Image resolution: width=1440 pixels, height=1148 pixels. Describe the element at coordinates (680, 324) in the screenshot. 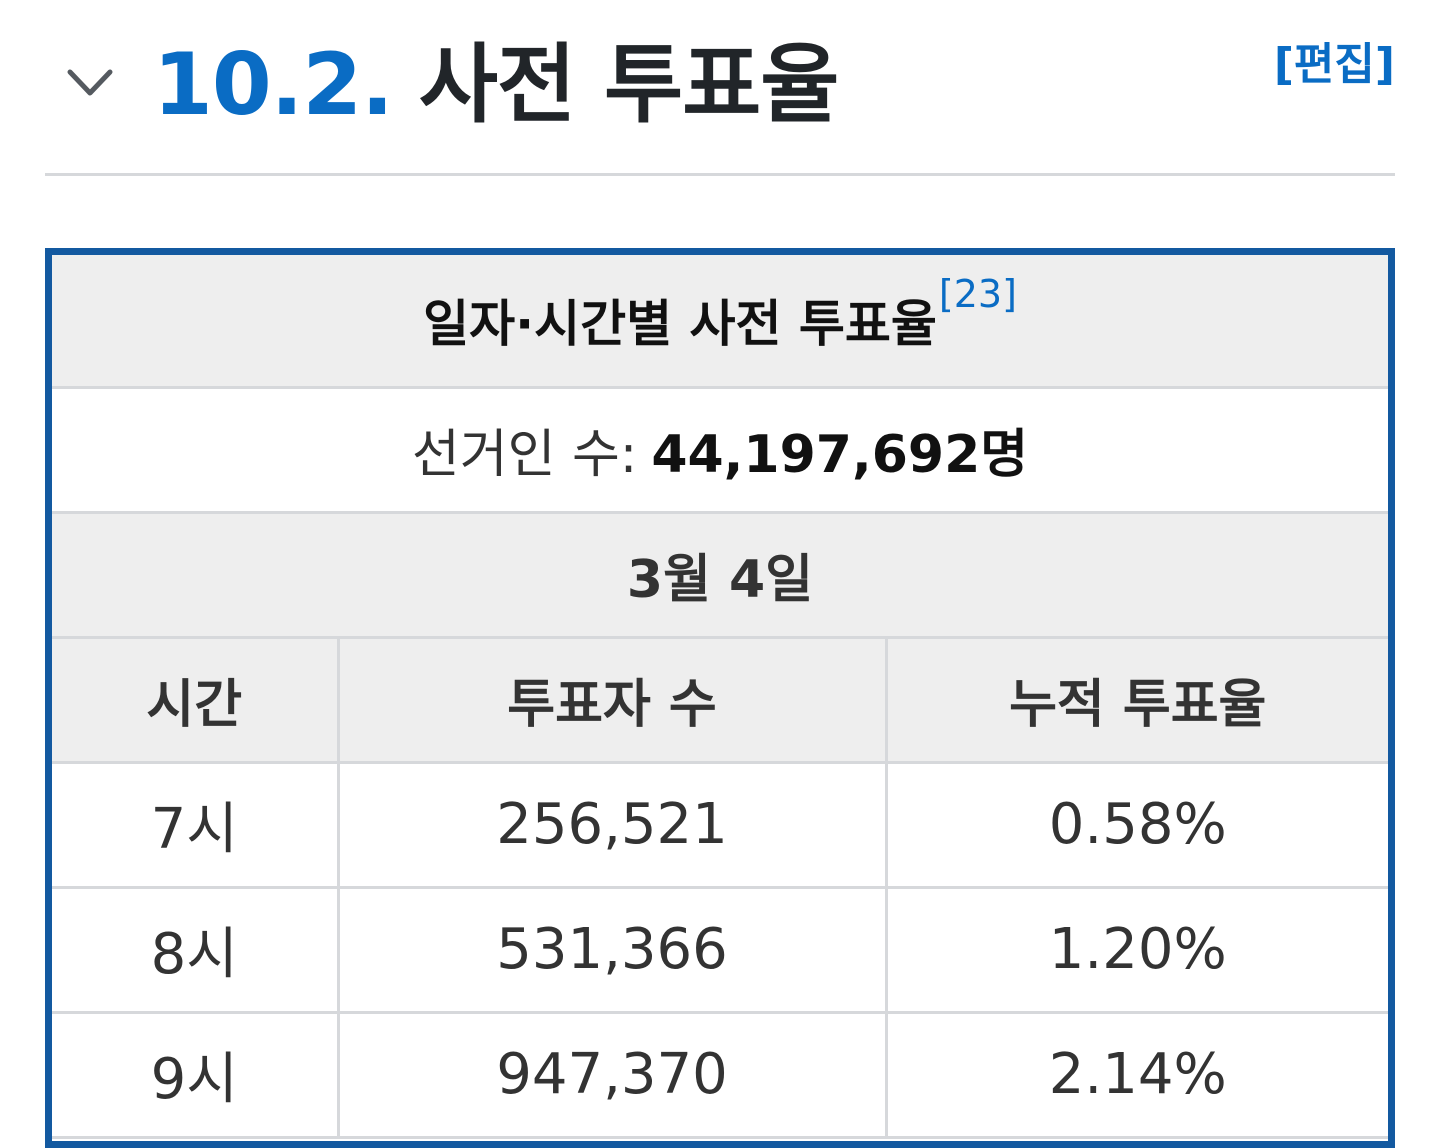

I see `table-title: 일자·시간별 사전 투표율` at that location.